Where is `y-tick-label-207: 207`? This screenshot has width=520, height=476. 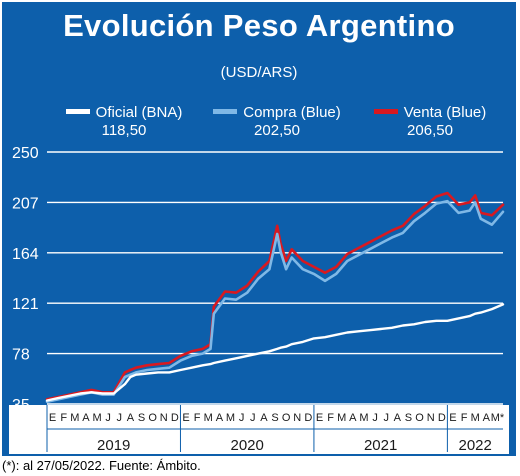 y-tick-label-207: 207 is located at coordinates (25, 203).